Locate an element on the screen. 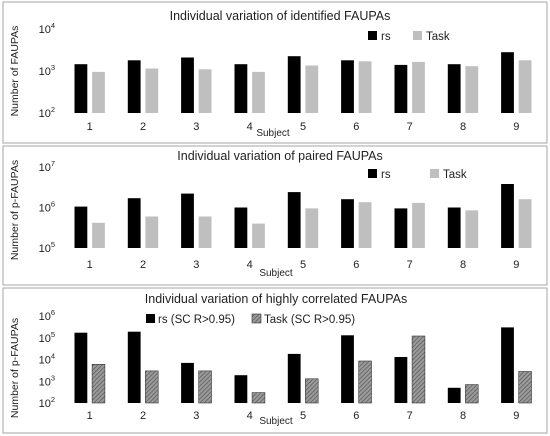 The height and width of the screenshot is (436, 550). y-tick-label: 10⁵ is located at coordinates (47, 247).